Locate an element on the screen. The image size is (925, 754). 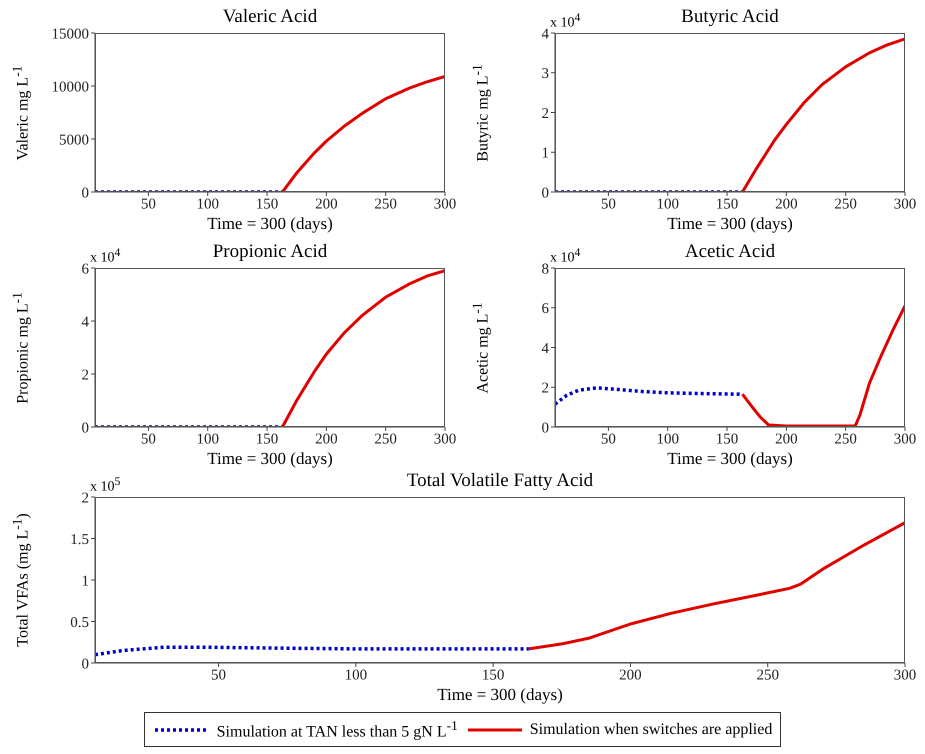
y-tick-label: 10000 is located at coordinates (70, 87).